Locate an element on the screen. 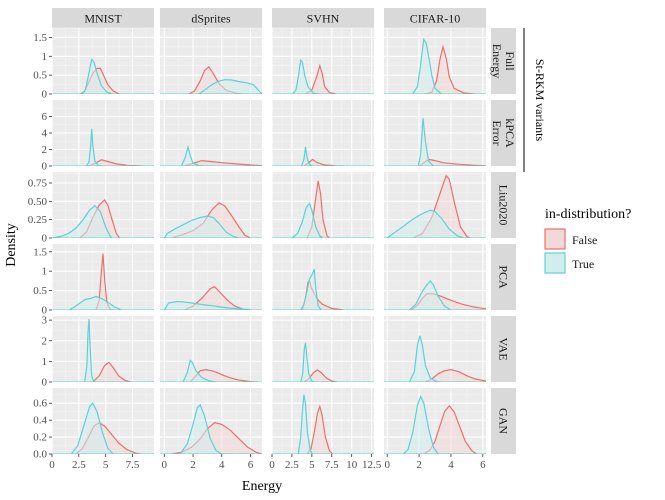  y-tick-label: 6 is located at coordinates (45, 117).